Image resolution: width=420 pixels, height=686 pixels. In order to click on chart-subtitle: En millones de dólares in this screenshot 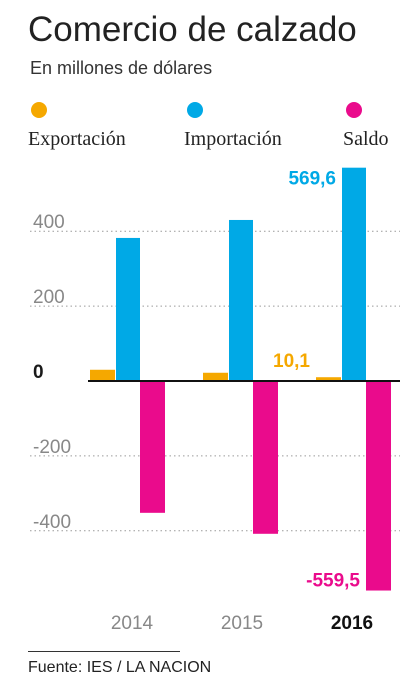, I will do `click(121, 68)`.